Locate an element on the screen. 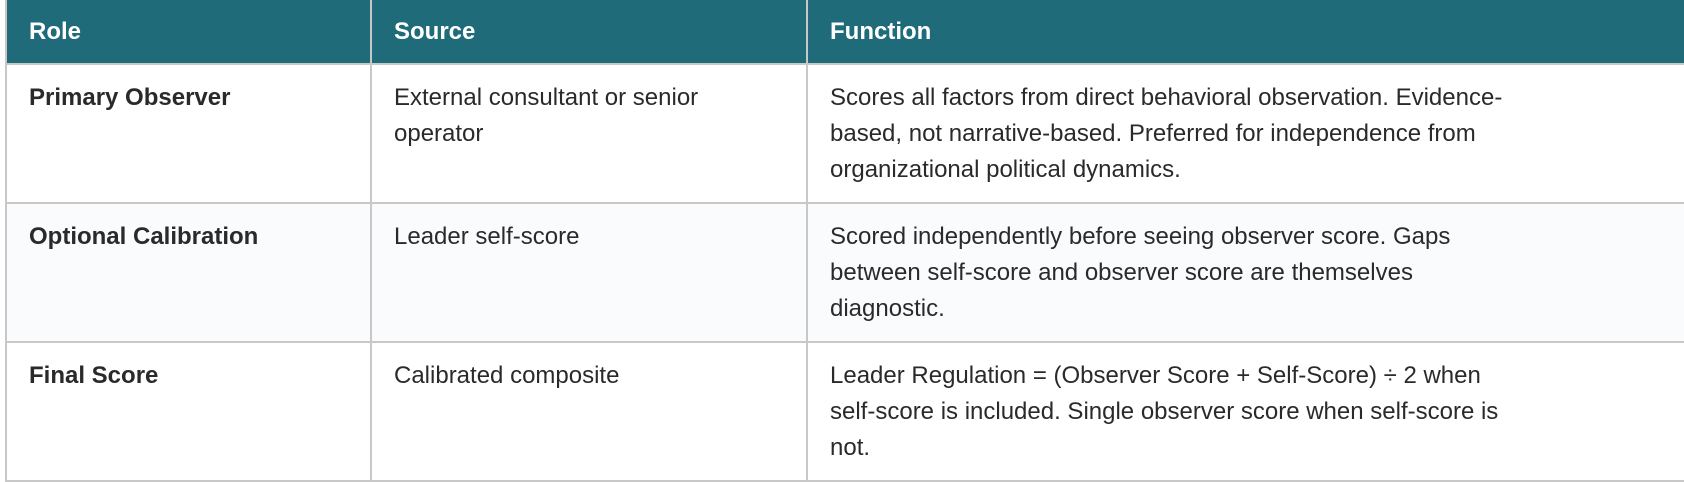 The height and width of the screenshot is (482, 1684). header-role: Role is located at coordinates (188, 32).